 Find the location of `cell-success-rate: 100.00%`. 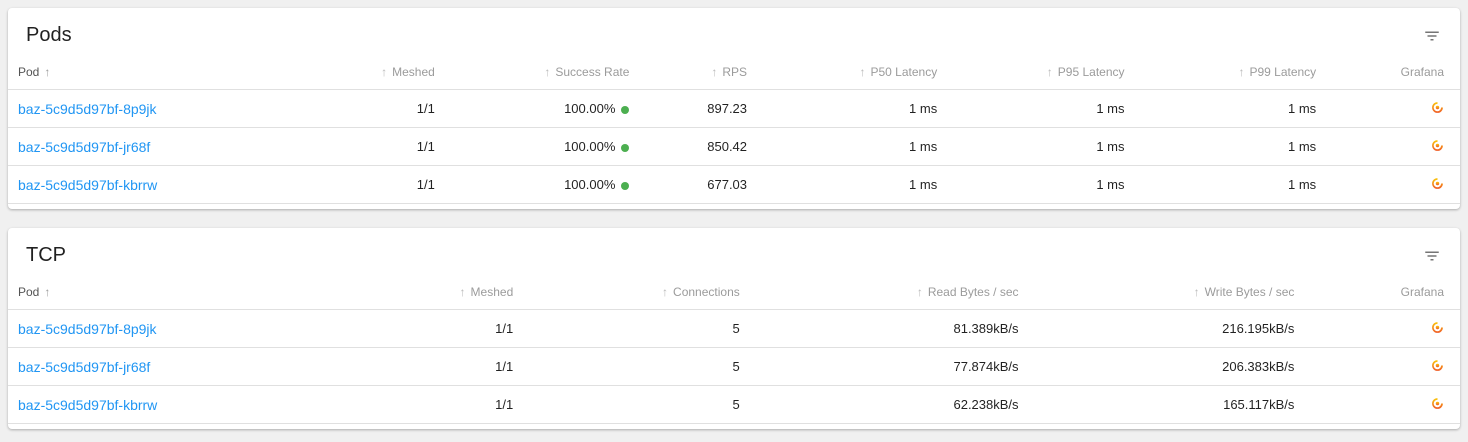

cell-success-rate: 100.00% is located at coordinates (548, 184).